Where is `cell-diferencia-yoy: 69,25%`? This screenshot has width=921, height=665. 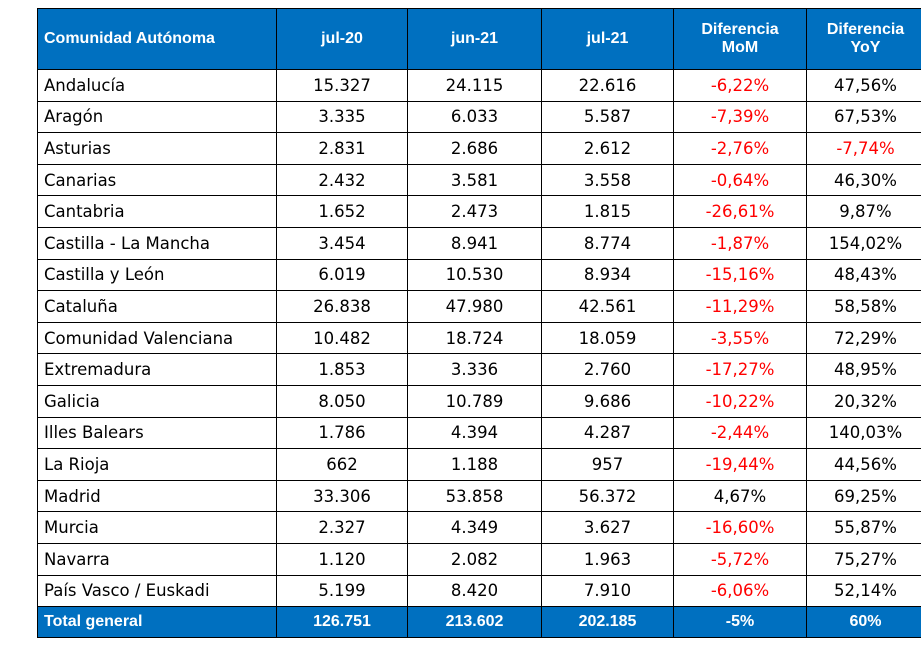
cell-diferencia-yoy: 69,25% is located at coordinates (863, 496).